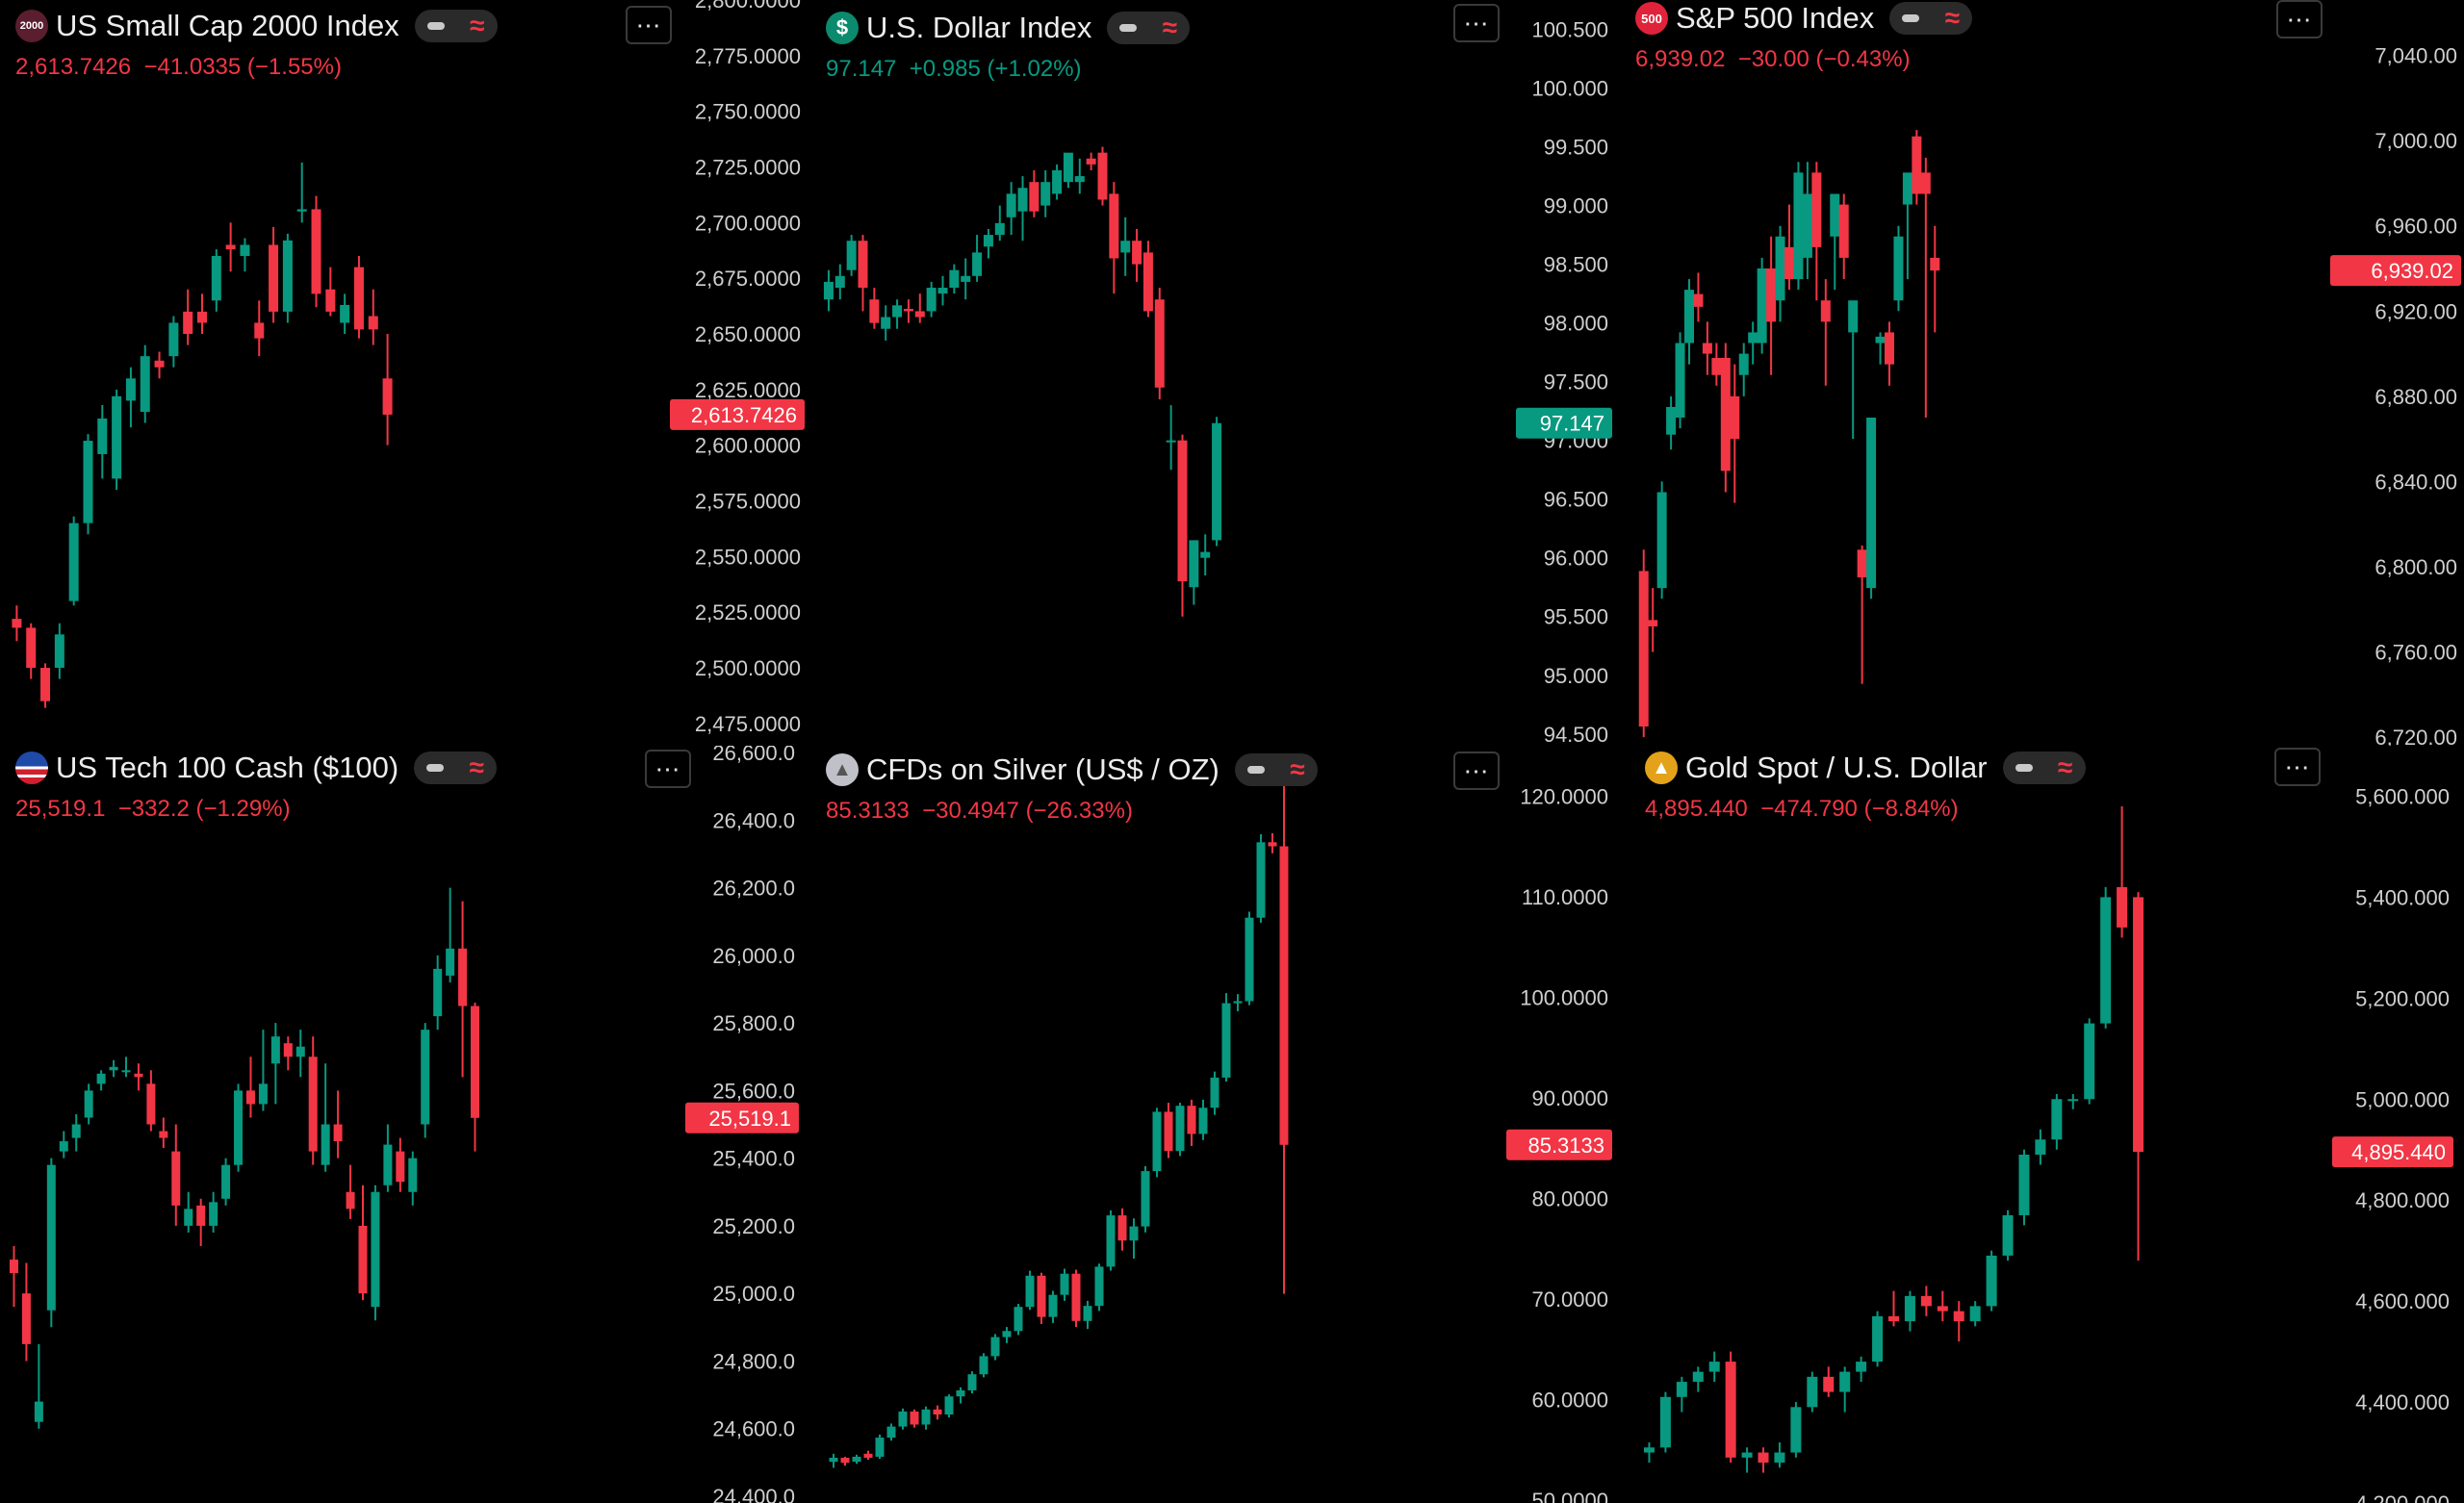  What do you see at coordinates (1042, 769) in the screenshot?
I see `symbol-title: CFDs on Silver (US$ / OZ)` at bounding box center [1042, 769].